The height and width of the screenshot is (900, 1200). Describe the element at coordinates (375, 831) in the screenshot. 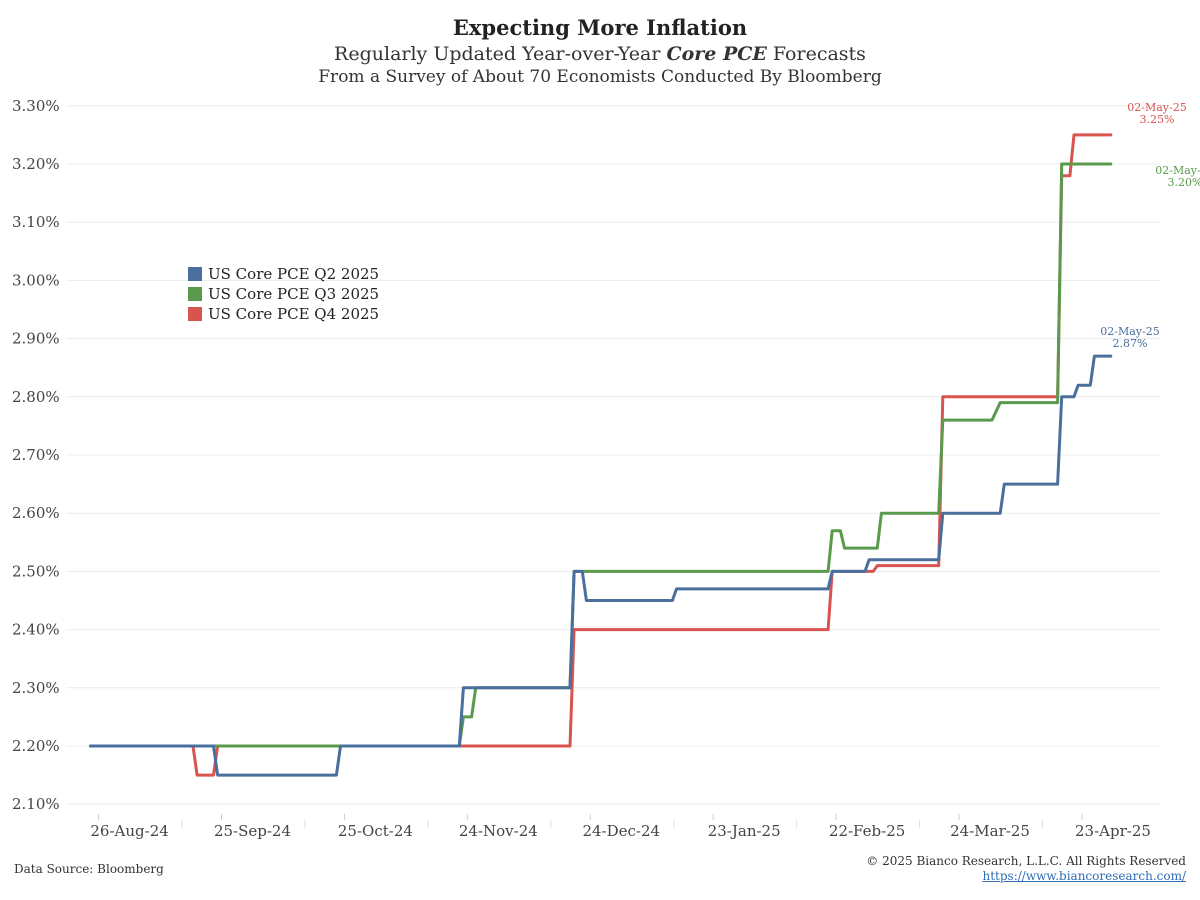

I see `x-tick-label: 25-Oct-24` at that location.